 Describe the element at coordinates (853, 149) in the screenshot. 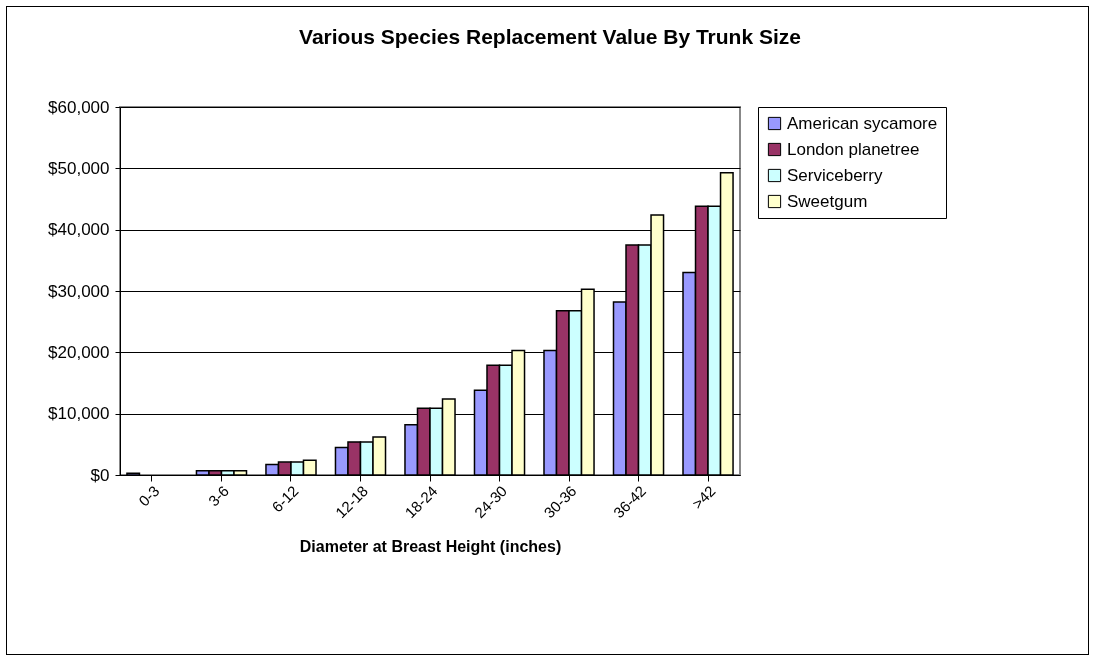

I see `legend-label: London planetree` at that location.